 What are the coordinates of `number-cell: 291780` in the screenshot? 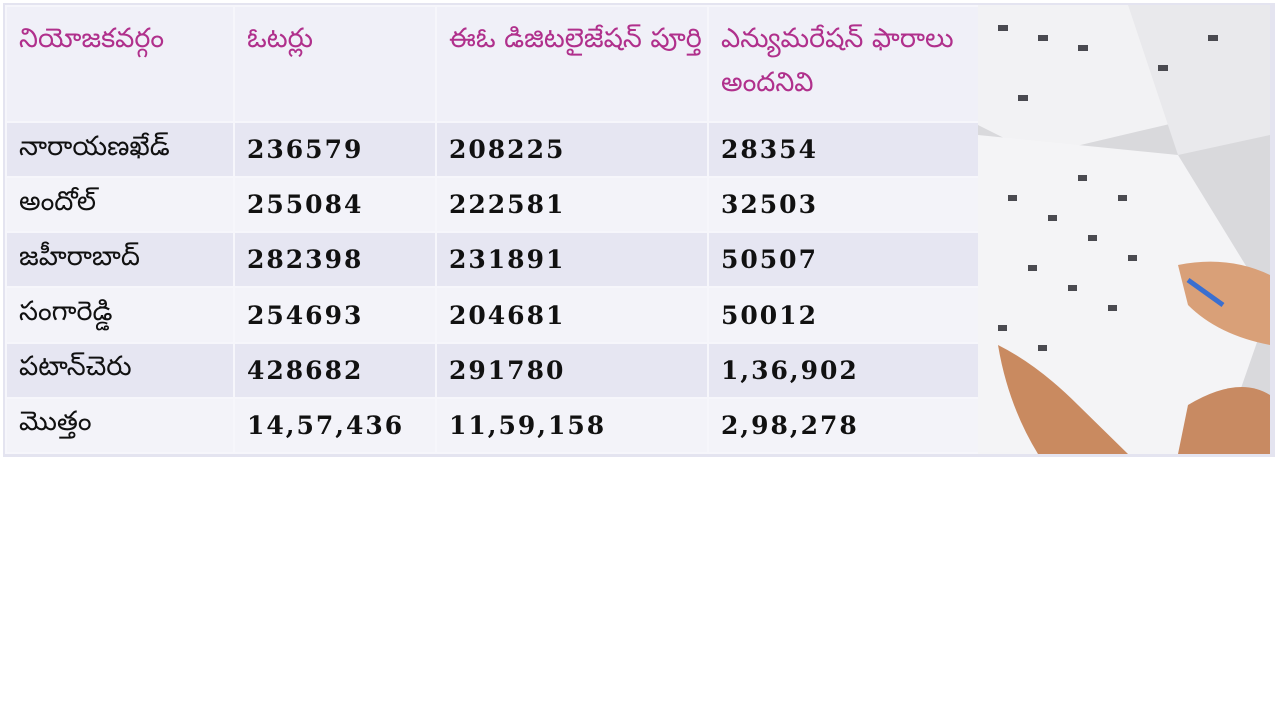 It's located at (572, 370).